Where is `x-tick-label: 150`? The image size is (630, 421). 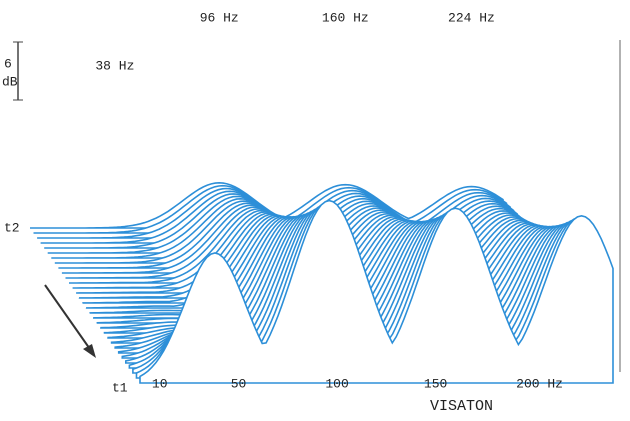
x-tick-label: 150 is located at coordinates (435, 383).